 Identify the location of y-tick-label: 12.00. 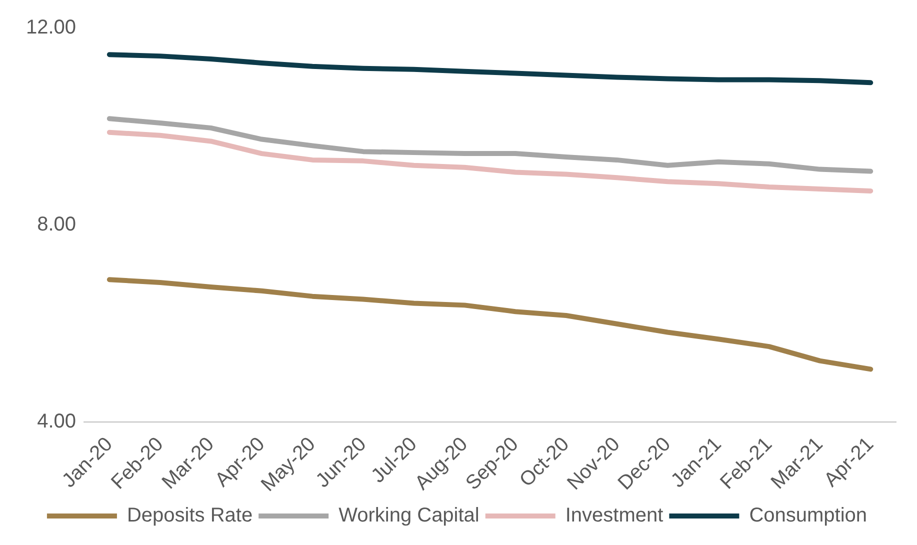
(51, 27).